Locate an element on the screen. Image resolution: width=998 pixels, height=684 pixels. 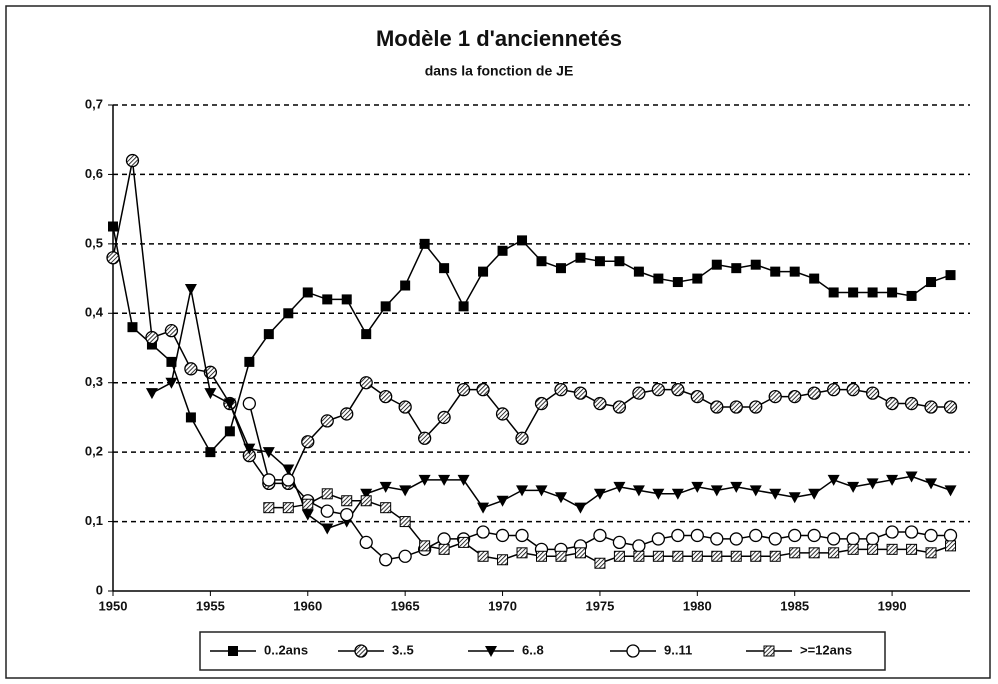
legend-label: 0..2ans is located at coordinates (286, 649).